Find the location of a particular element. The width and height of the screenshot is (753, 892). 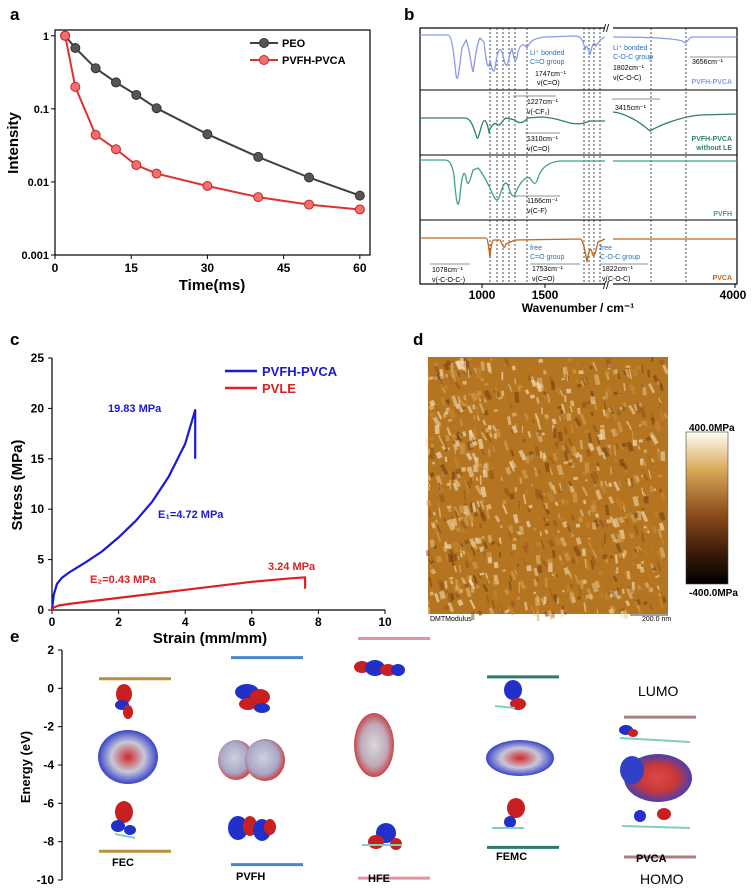

annot-peak2: 3.24 MPa is located at coordinates (292, 567).